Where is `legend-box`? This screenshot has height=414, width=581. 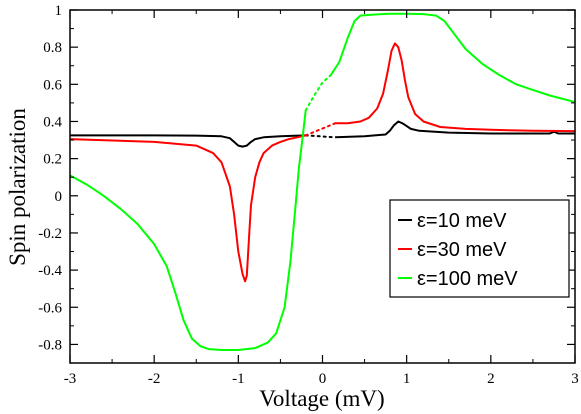
legend-box is located at coordinates (479, 248).